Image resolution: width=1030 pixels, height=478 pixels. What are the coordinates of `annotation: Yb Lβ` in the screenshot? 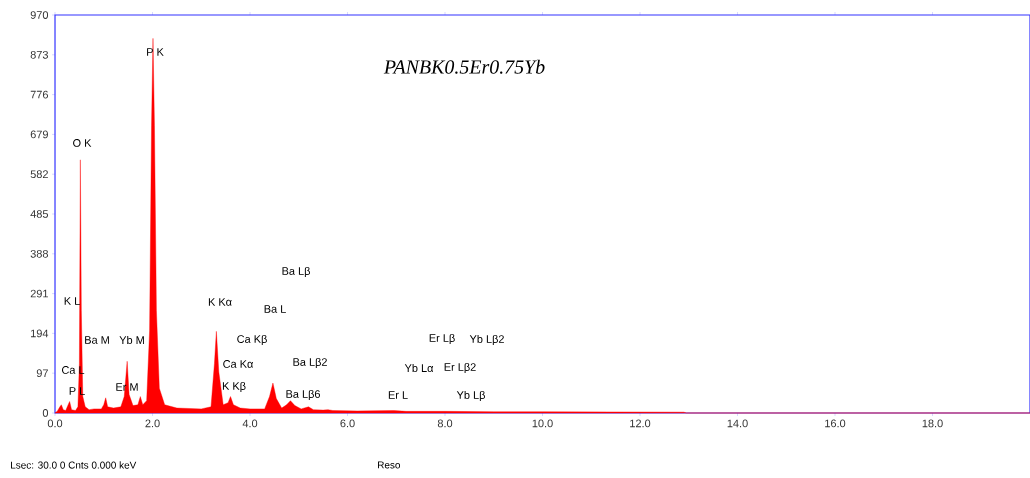 It's located at (470, 396).